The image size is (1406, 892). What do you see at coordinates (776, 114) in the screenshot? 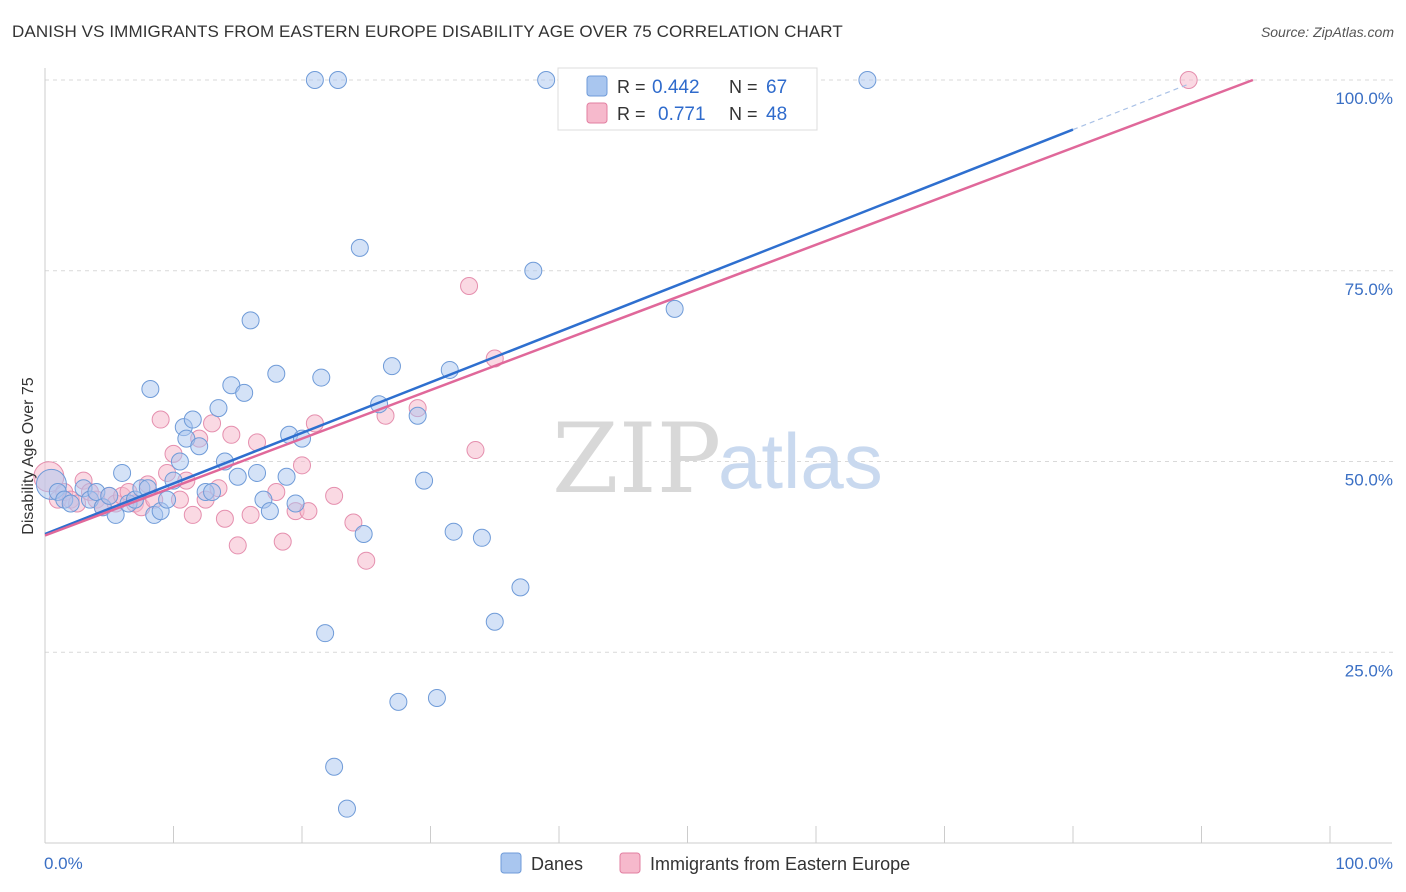
I see `legend-n-immigrants: 48` at bounding box center [776, 114].